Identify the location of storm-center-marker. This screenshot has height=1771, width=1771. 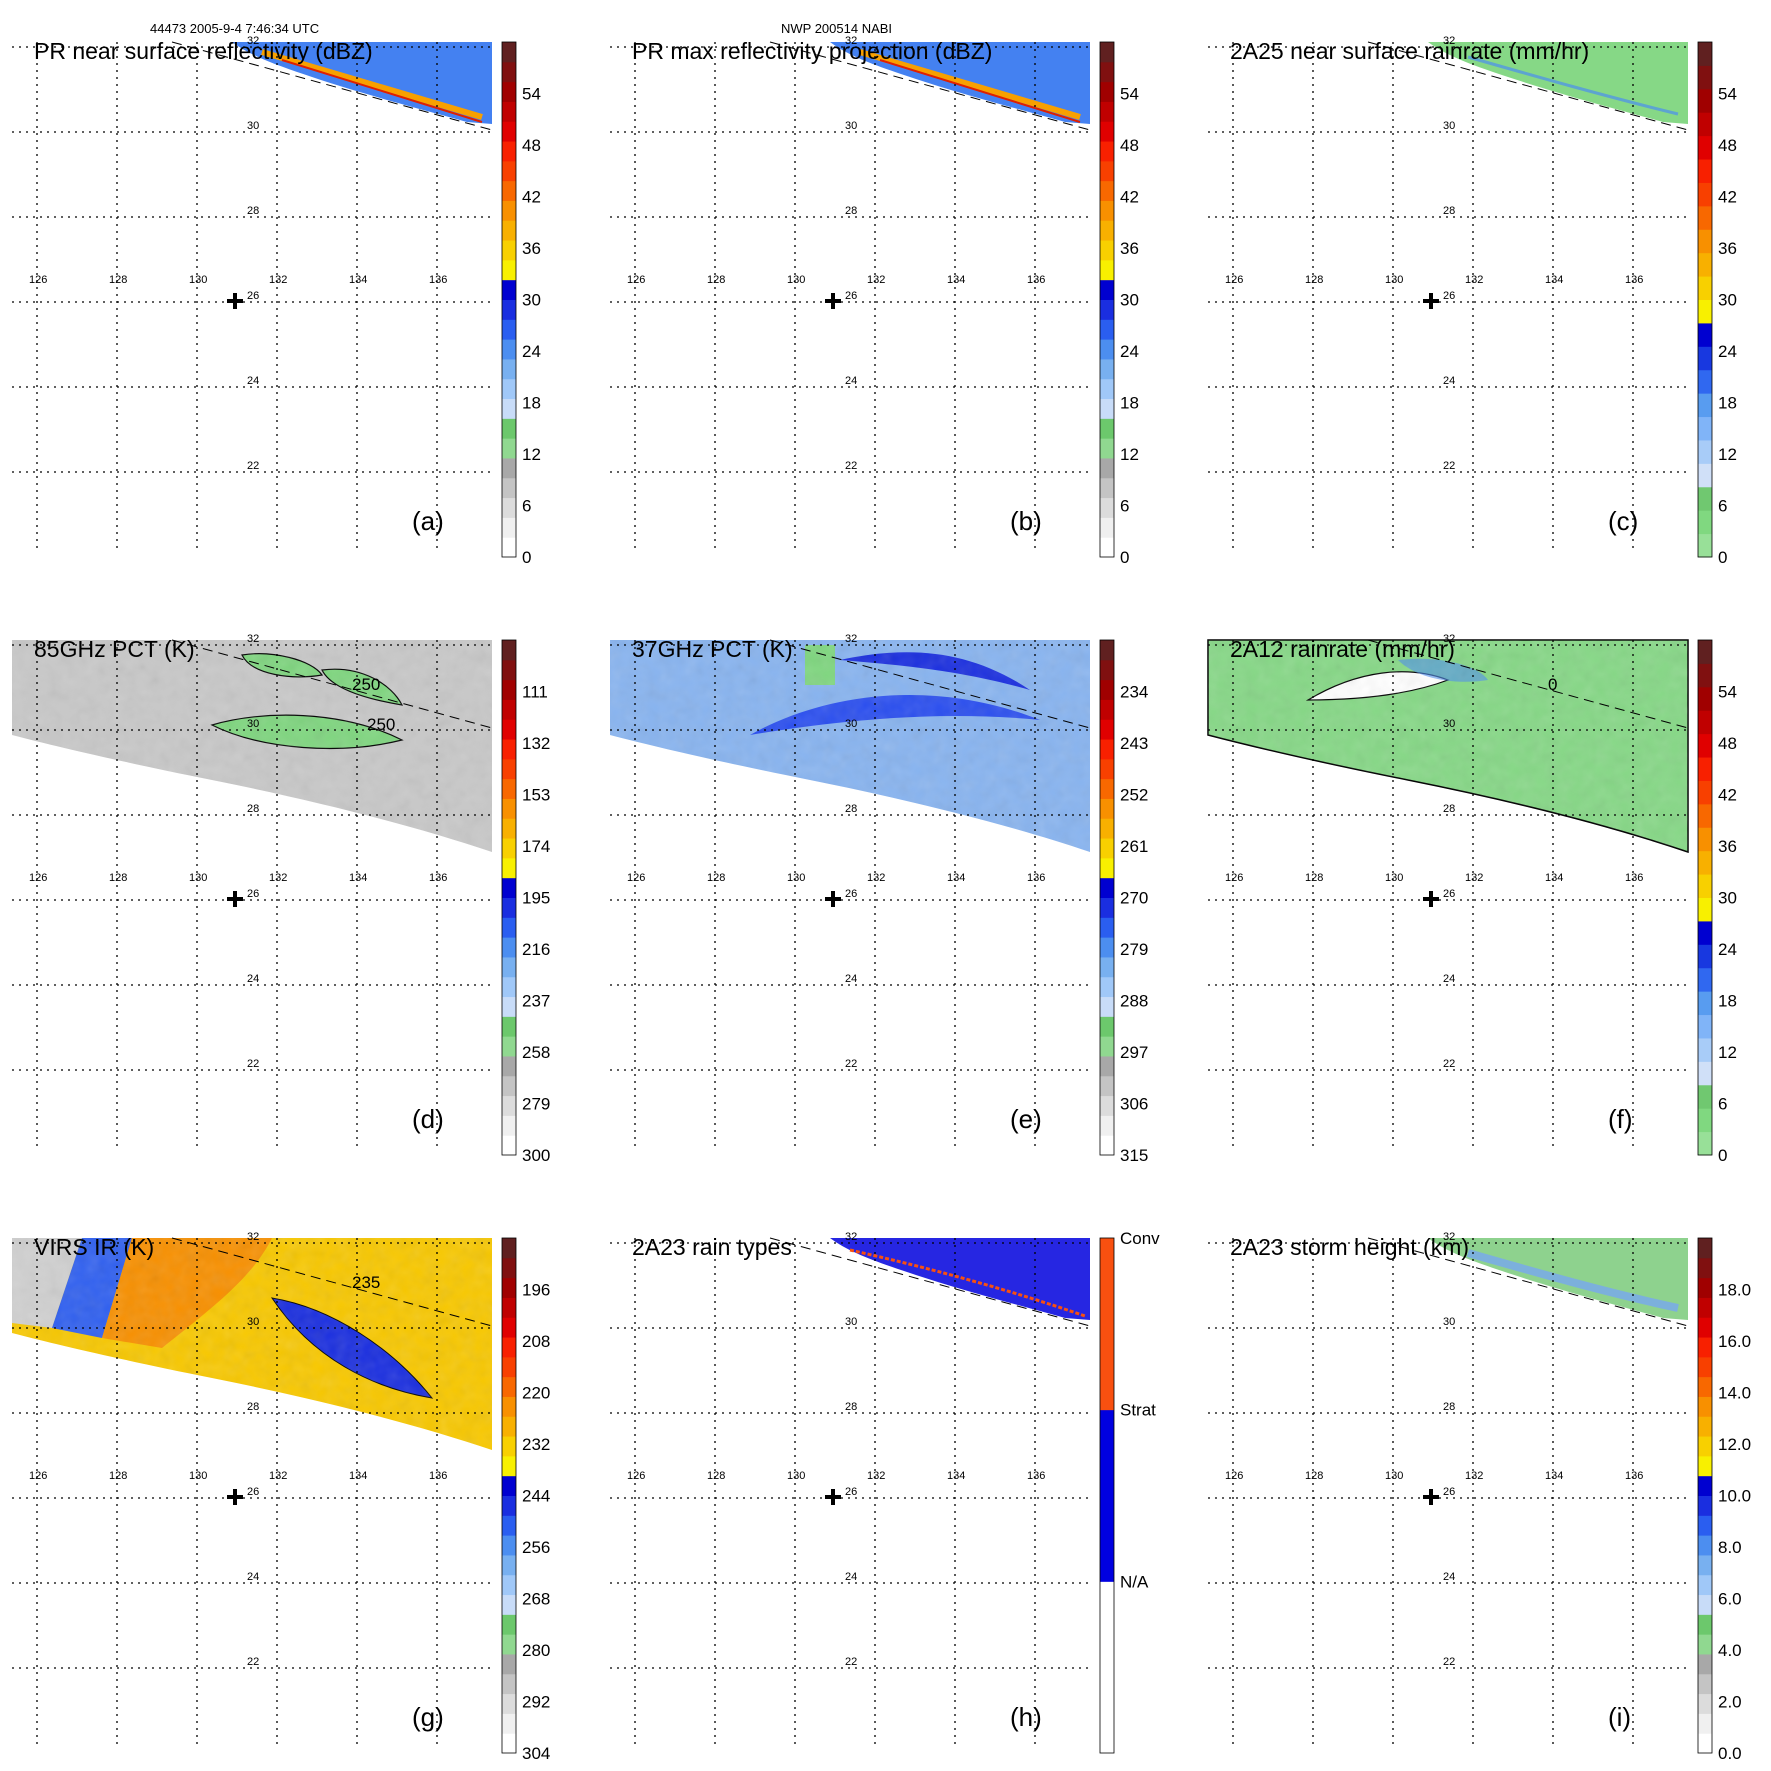
(235, 1497).